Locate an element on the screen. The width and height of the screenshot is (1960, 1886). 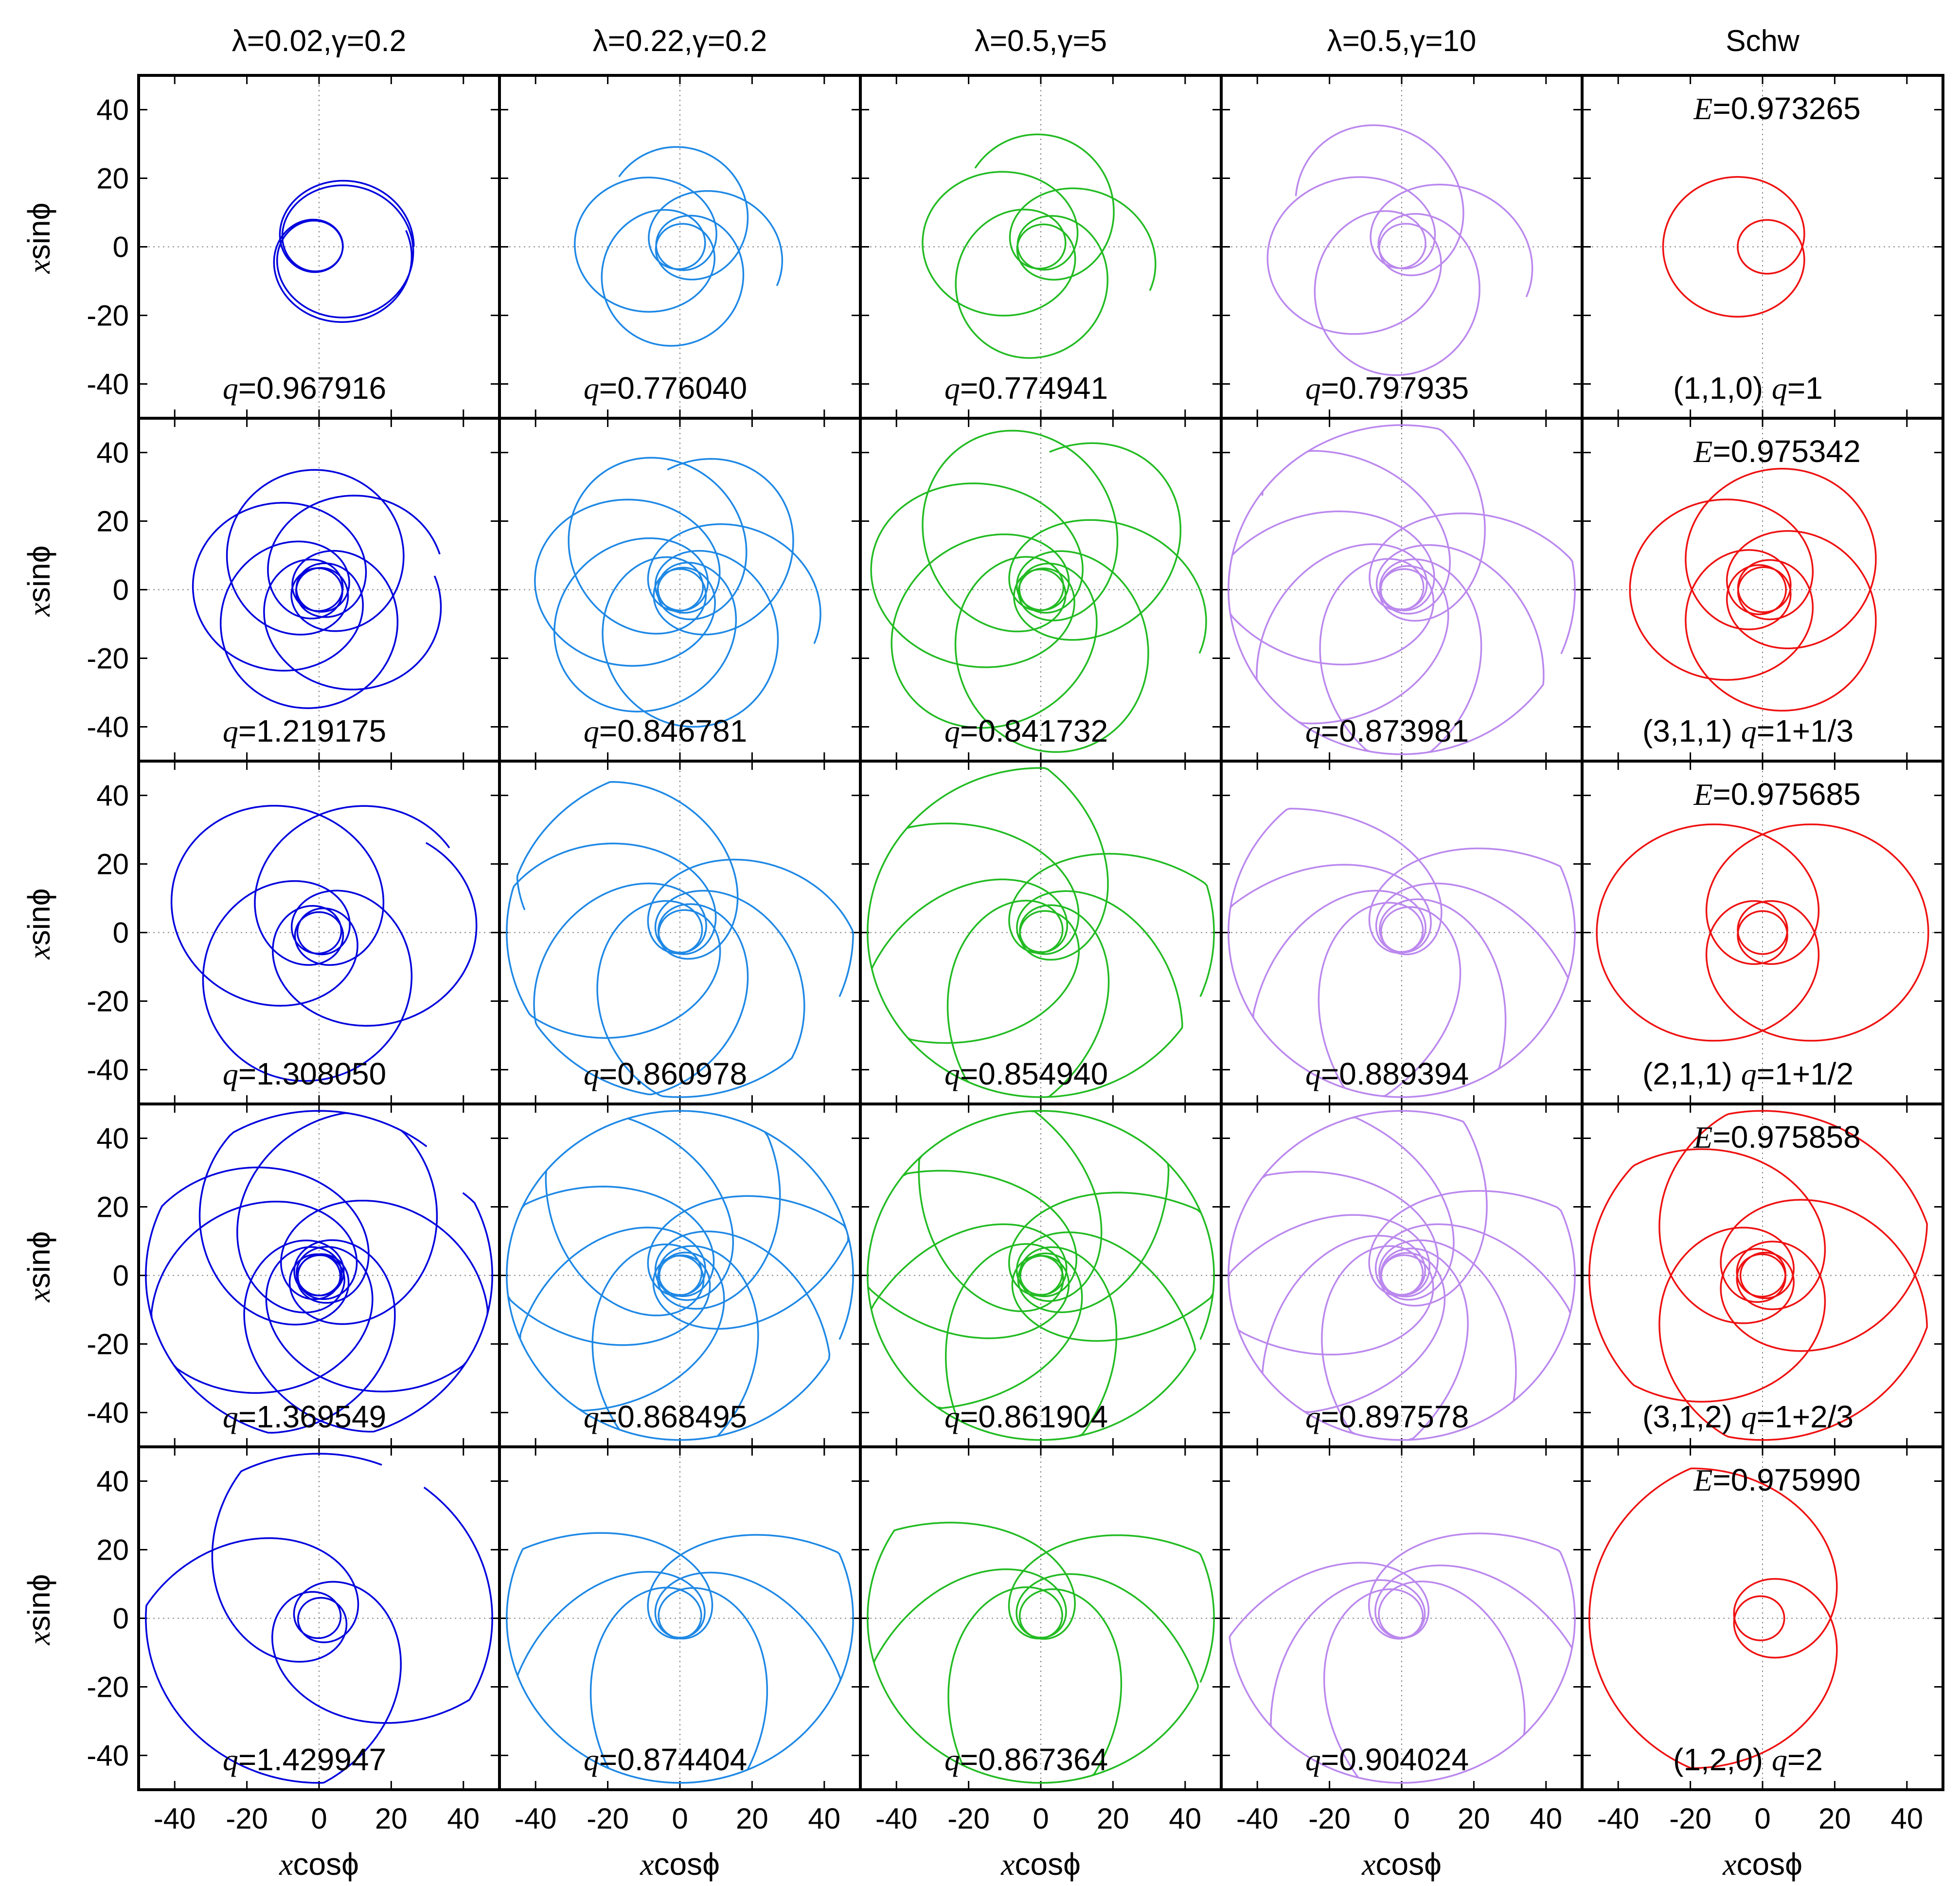
column-title: λ=0.22,γ=0.2 is located at coordinates (680, 41).